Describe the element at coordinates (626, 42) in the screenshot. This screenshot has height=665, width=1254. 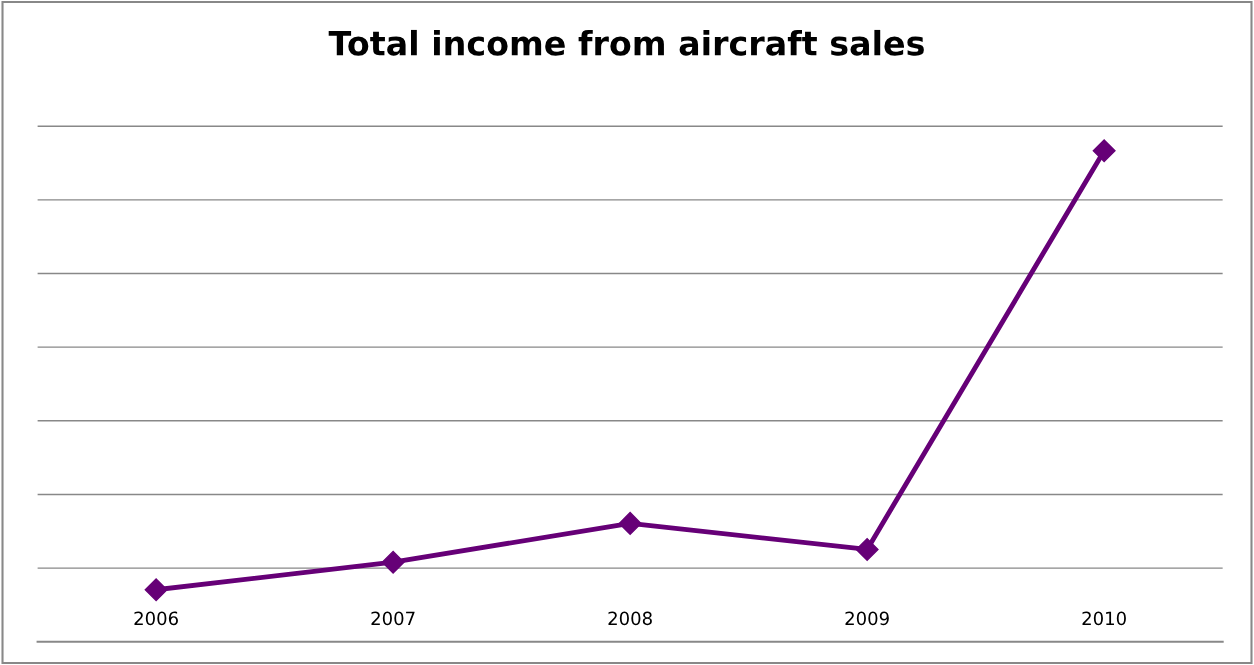
I see `chart-title: Total income from aircraft sales` at that location.